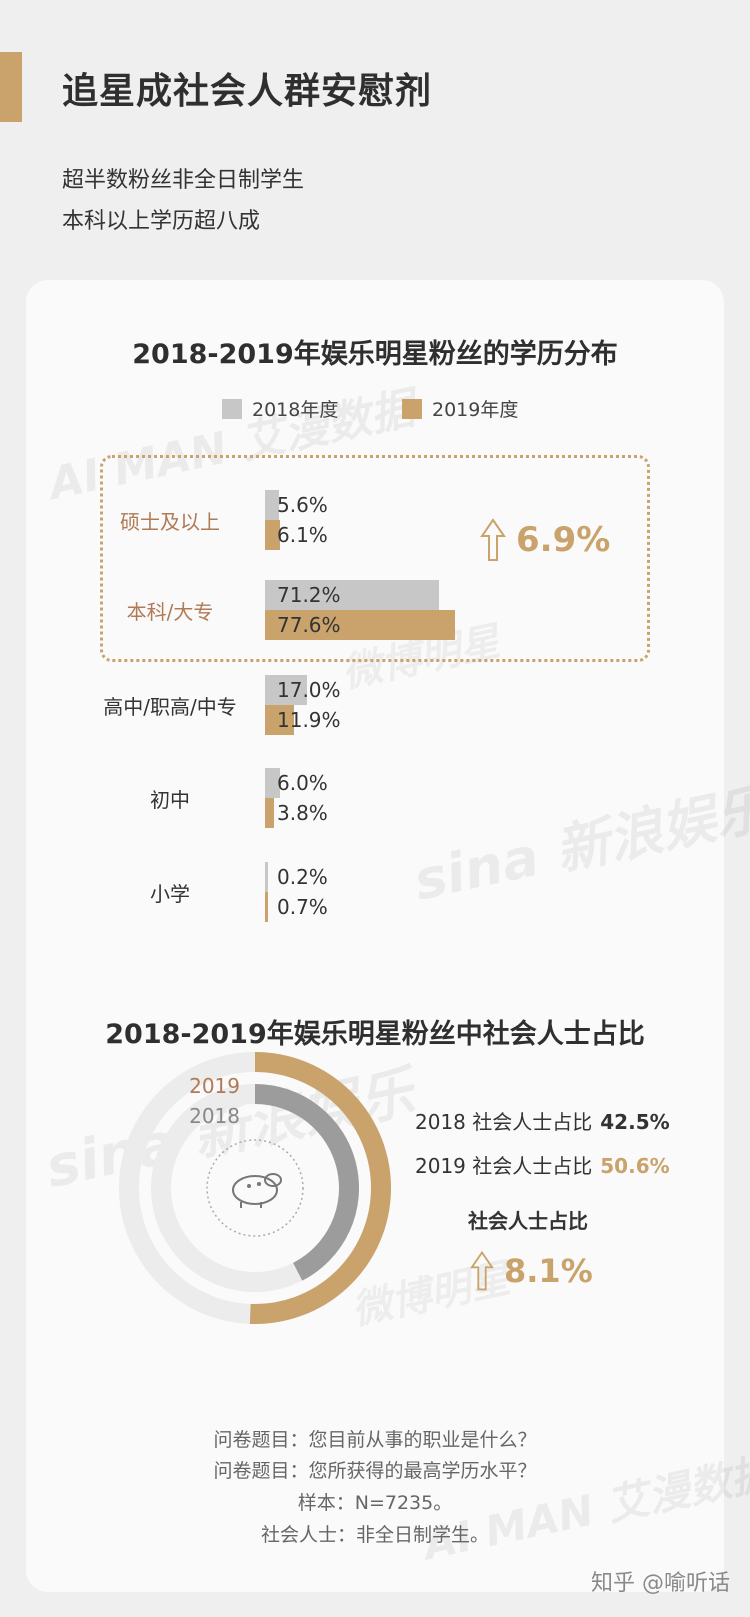  I want to click on social-increase-title: 社会人士占比, so click(528, 1221).